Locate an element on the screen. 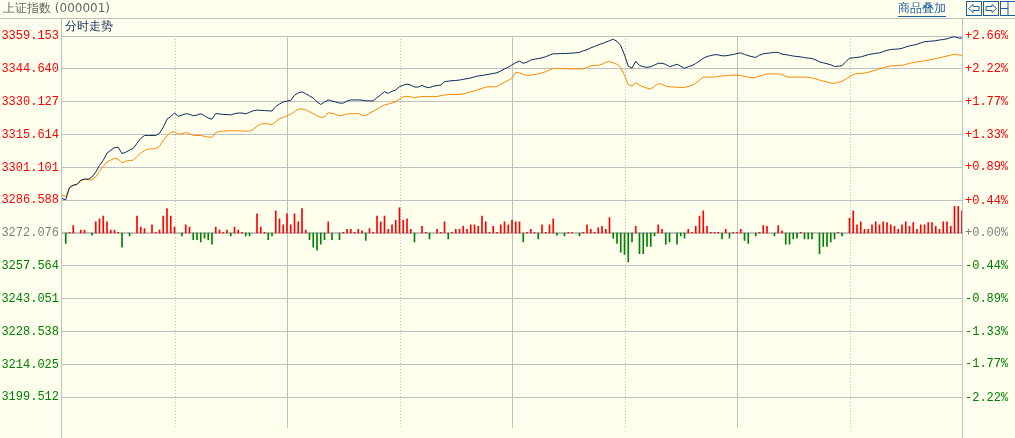 This screenshot has height=438, width=1015. y-tick-label: 3286.588 is located at coordinates (30, 200).